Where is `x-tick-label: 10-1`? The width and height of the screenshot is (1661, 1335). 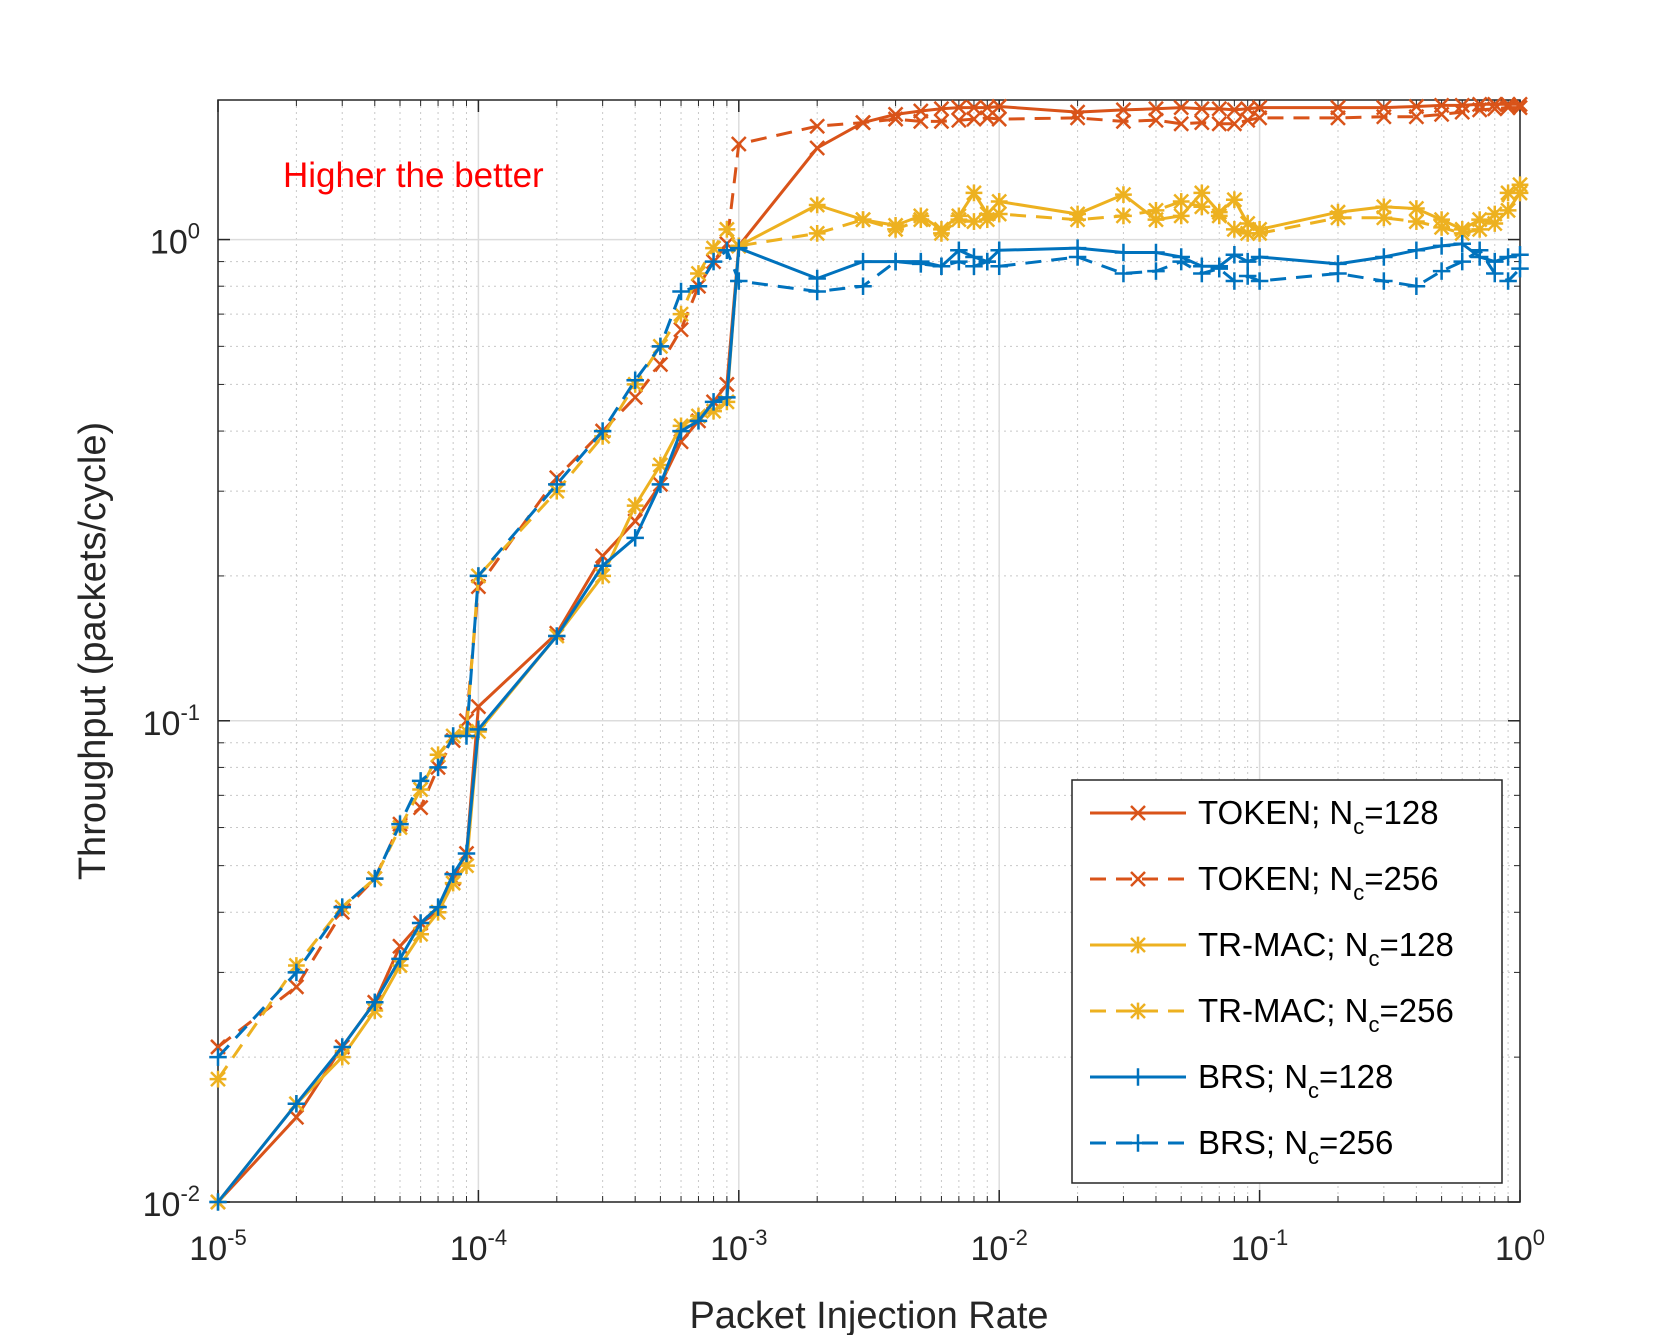 x-tick-label: 10-1 is located at coordinates (1259, 1246).